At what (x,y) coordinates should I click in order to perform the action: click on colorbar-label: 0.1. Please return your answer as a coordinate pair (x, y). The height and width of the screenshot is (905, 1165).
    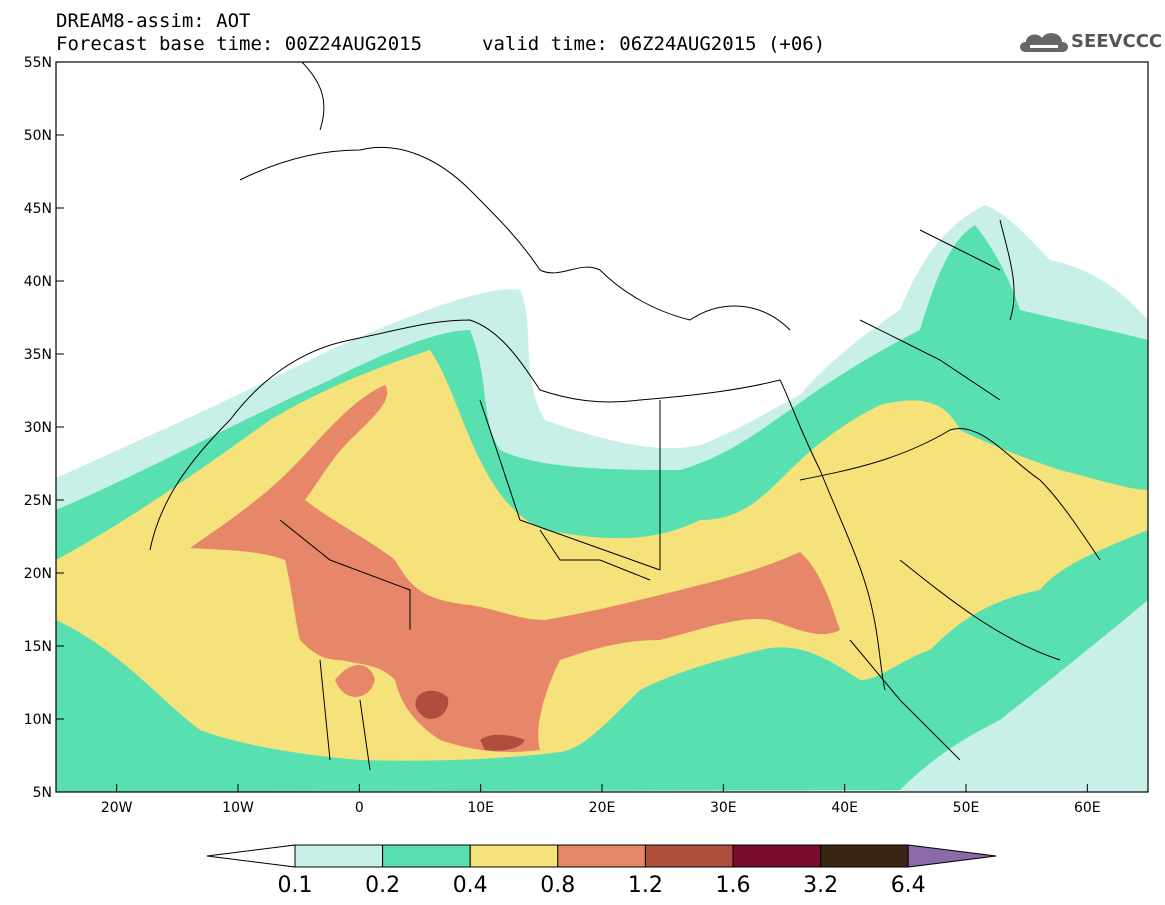
    Looking at the image, I should click on (295, 885).